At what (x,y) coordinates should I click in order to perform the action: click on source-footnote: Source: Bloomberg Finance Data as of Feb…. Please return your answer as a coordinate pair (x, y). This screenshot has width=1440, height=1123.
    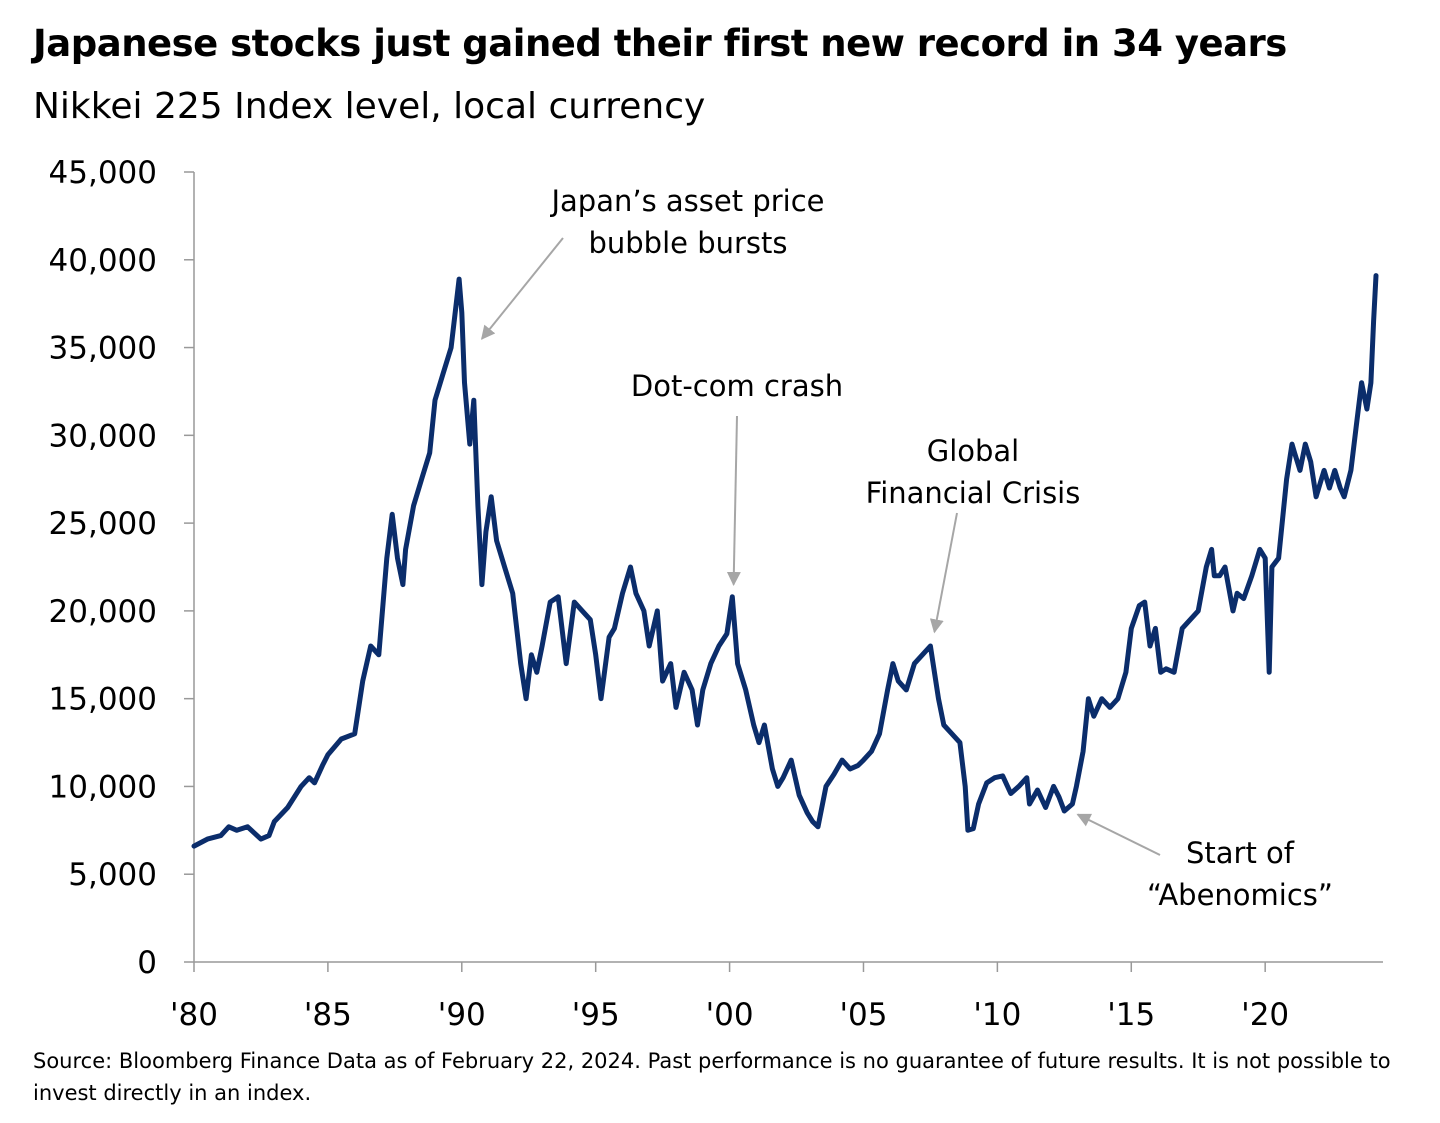
    Looking at the image, I should click on (712, 1077).